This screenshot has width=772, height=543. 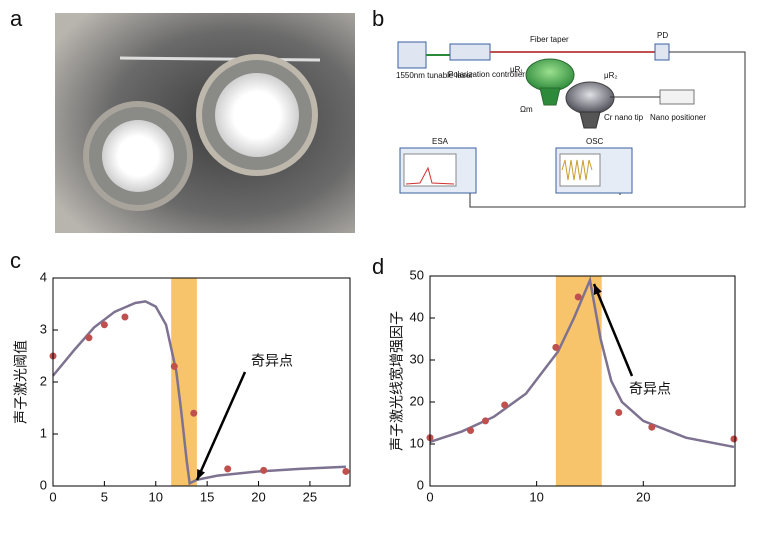 What do you see at coordinates (310, 496) in the screenshot?
I see `x-tick-label: 25` at bounding box center [310, 496].